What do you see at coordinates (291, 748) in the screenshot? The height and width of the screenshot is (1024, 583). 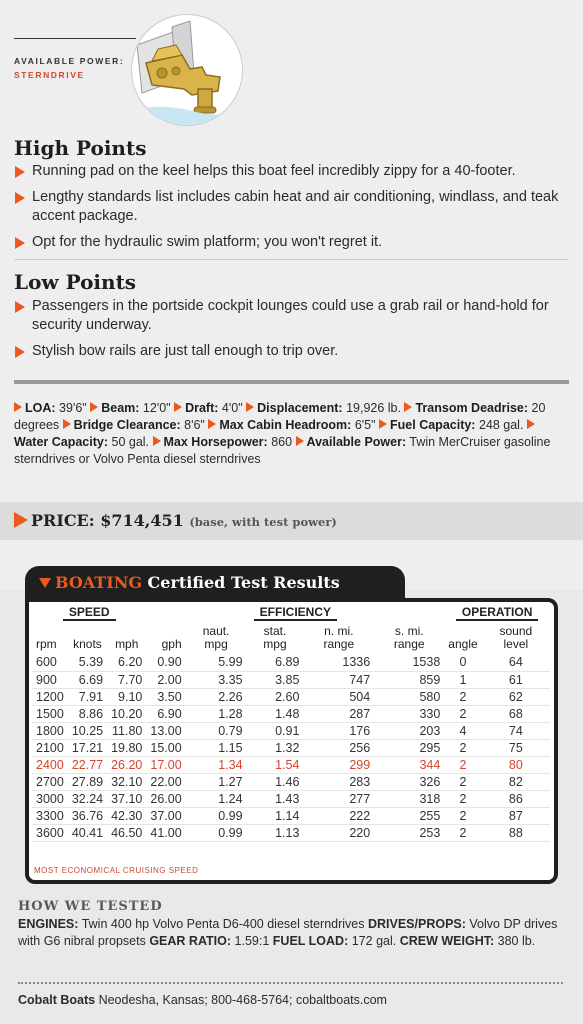 I see `table-row: 2100 17.21 19.80 15.00 1.15 1.32 256 295 2 75` at bounding box center [291, 748].